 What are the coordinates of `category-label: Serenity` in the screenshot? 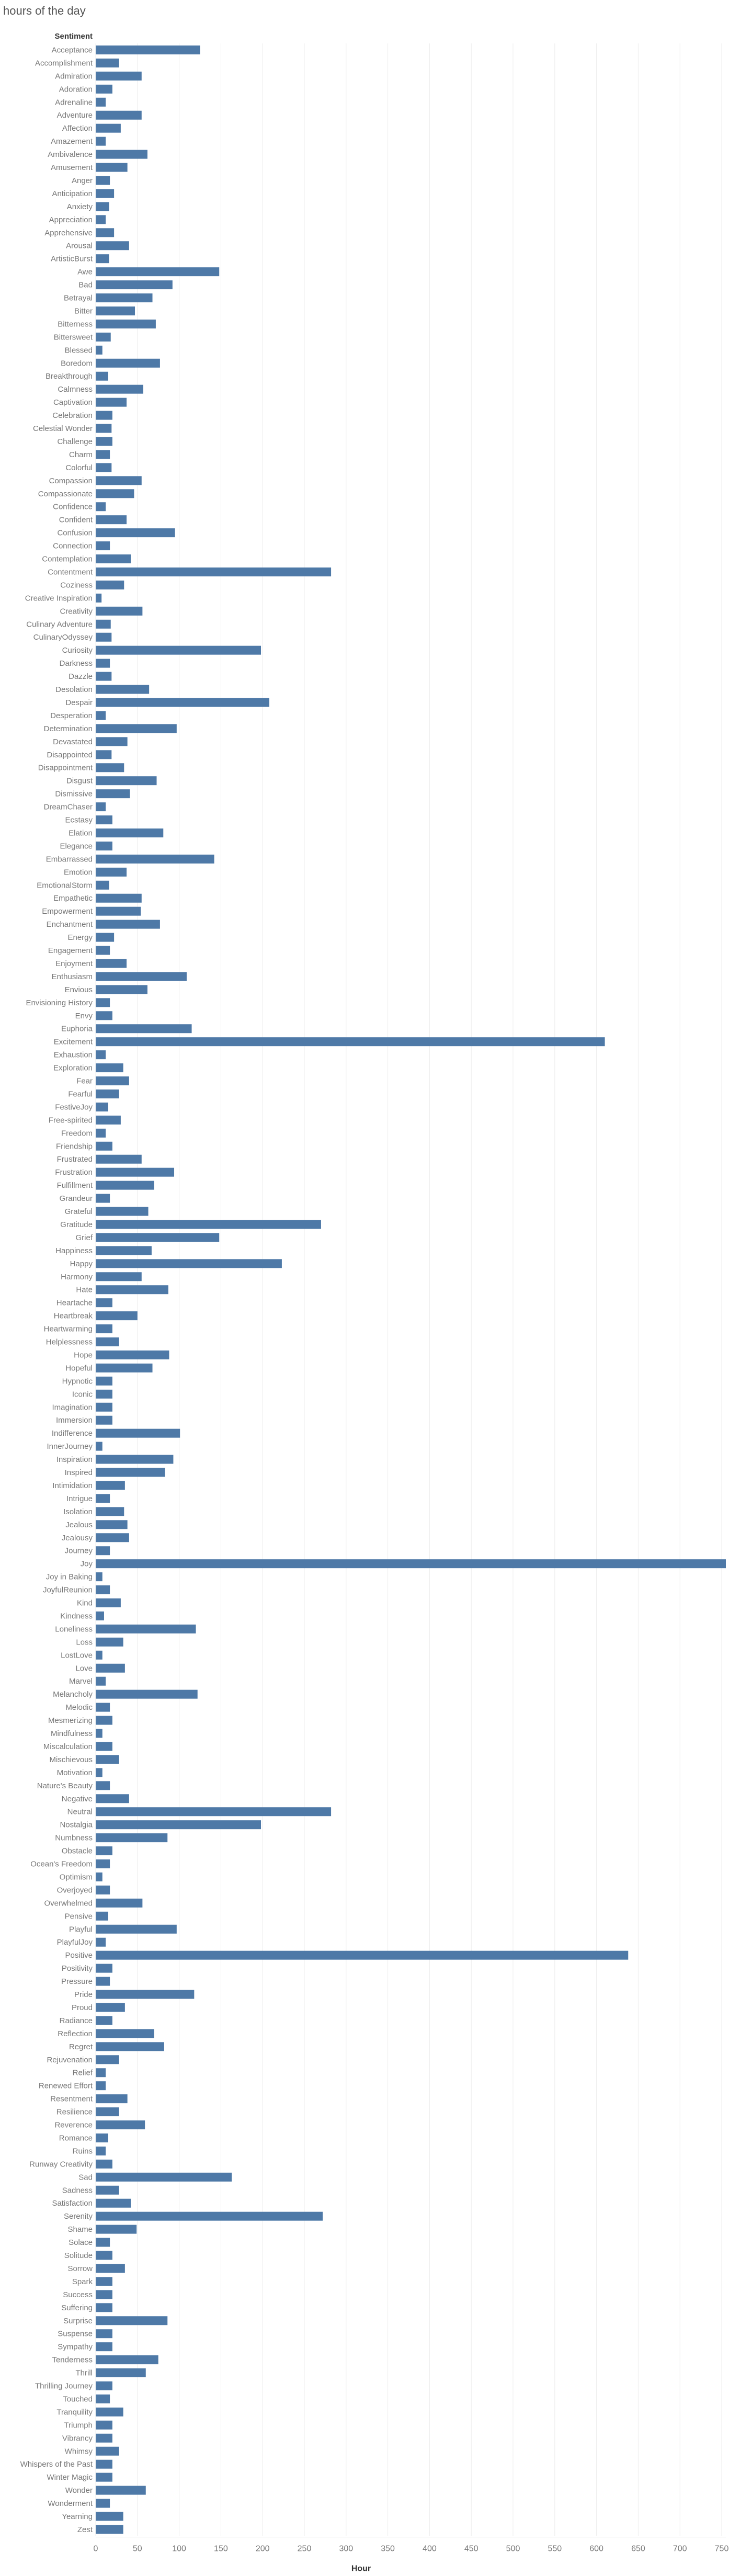 It's located at (78, 2216).